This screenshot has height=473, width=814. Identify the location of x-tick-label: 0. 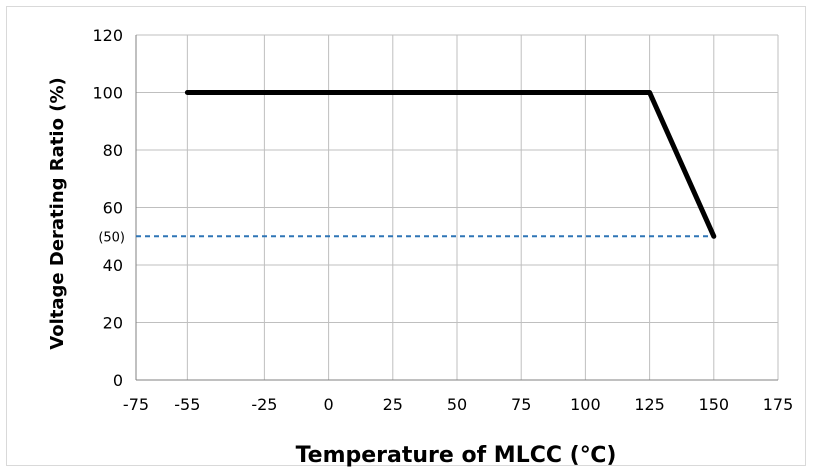
(329, 404).